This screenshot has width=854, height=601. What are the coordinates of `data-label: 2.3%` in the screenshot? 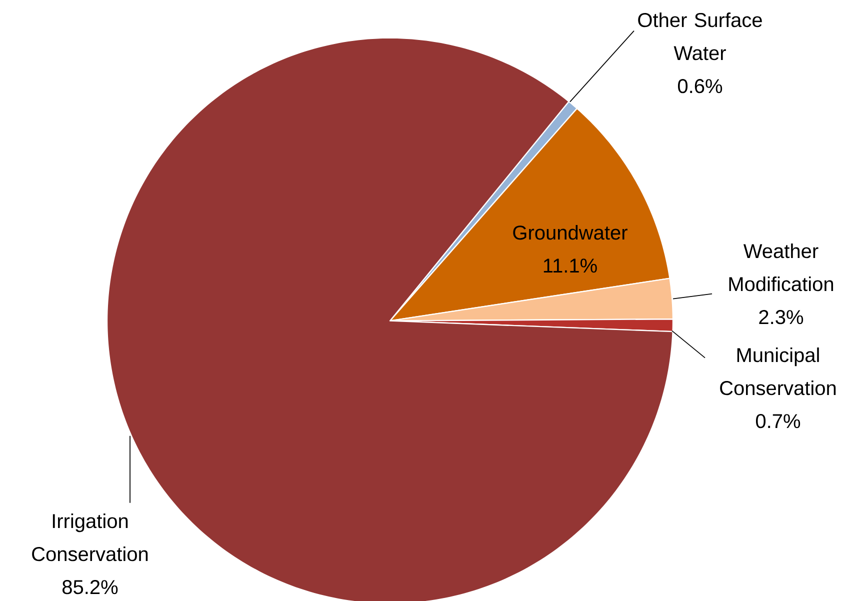 It's located at (781, 317).